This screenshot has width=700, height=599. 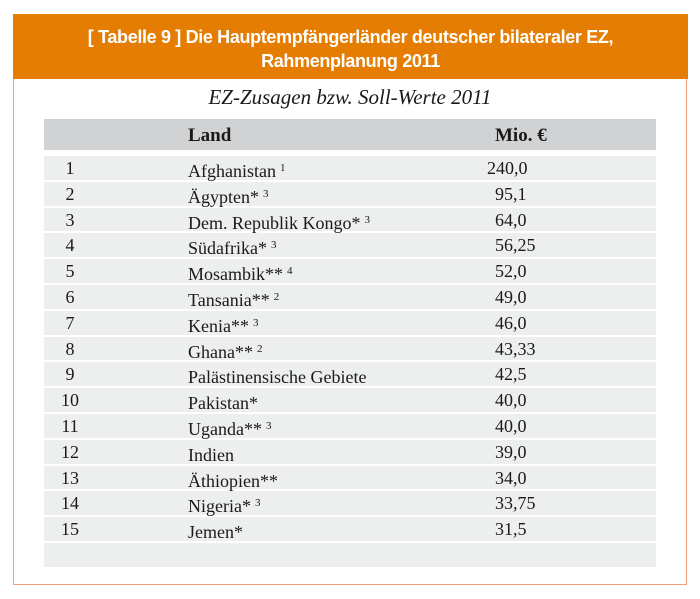 What do you see at coordinates (515, 348) in the screenshot?
I see `row-value: 43,33` at bounding box center [515, 348].